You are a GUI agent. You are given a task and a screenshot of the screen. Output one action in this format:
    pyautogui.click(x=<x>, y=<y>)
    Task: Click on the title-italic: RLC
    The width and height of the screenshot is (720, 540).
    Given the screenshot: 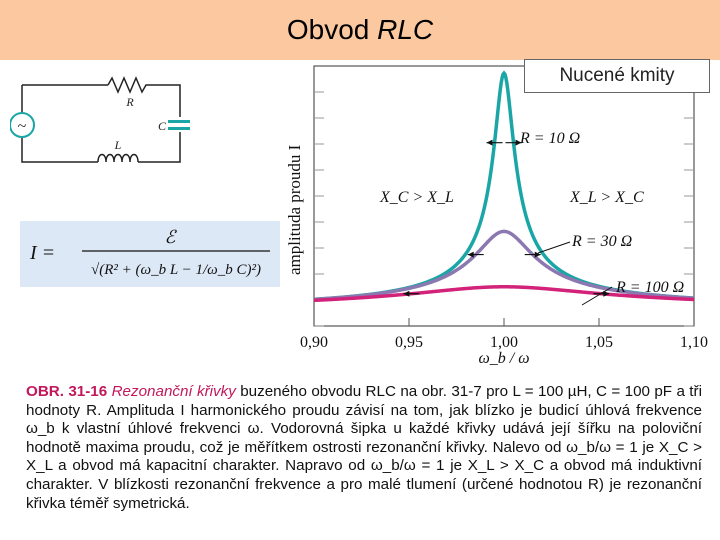 What is the action you would take?
    pyautogui.click(x=405, y=29)
    